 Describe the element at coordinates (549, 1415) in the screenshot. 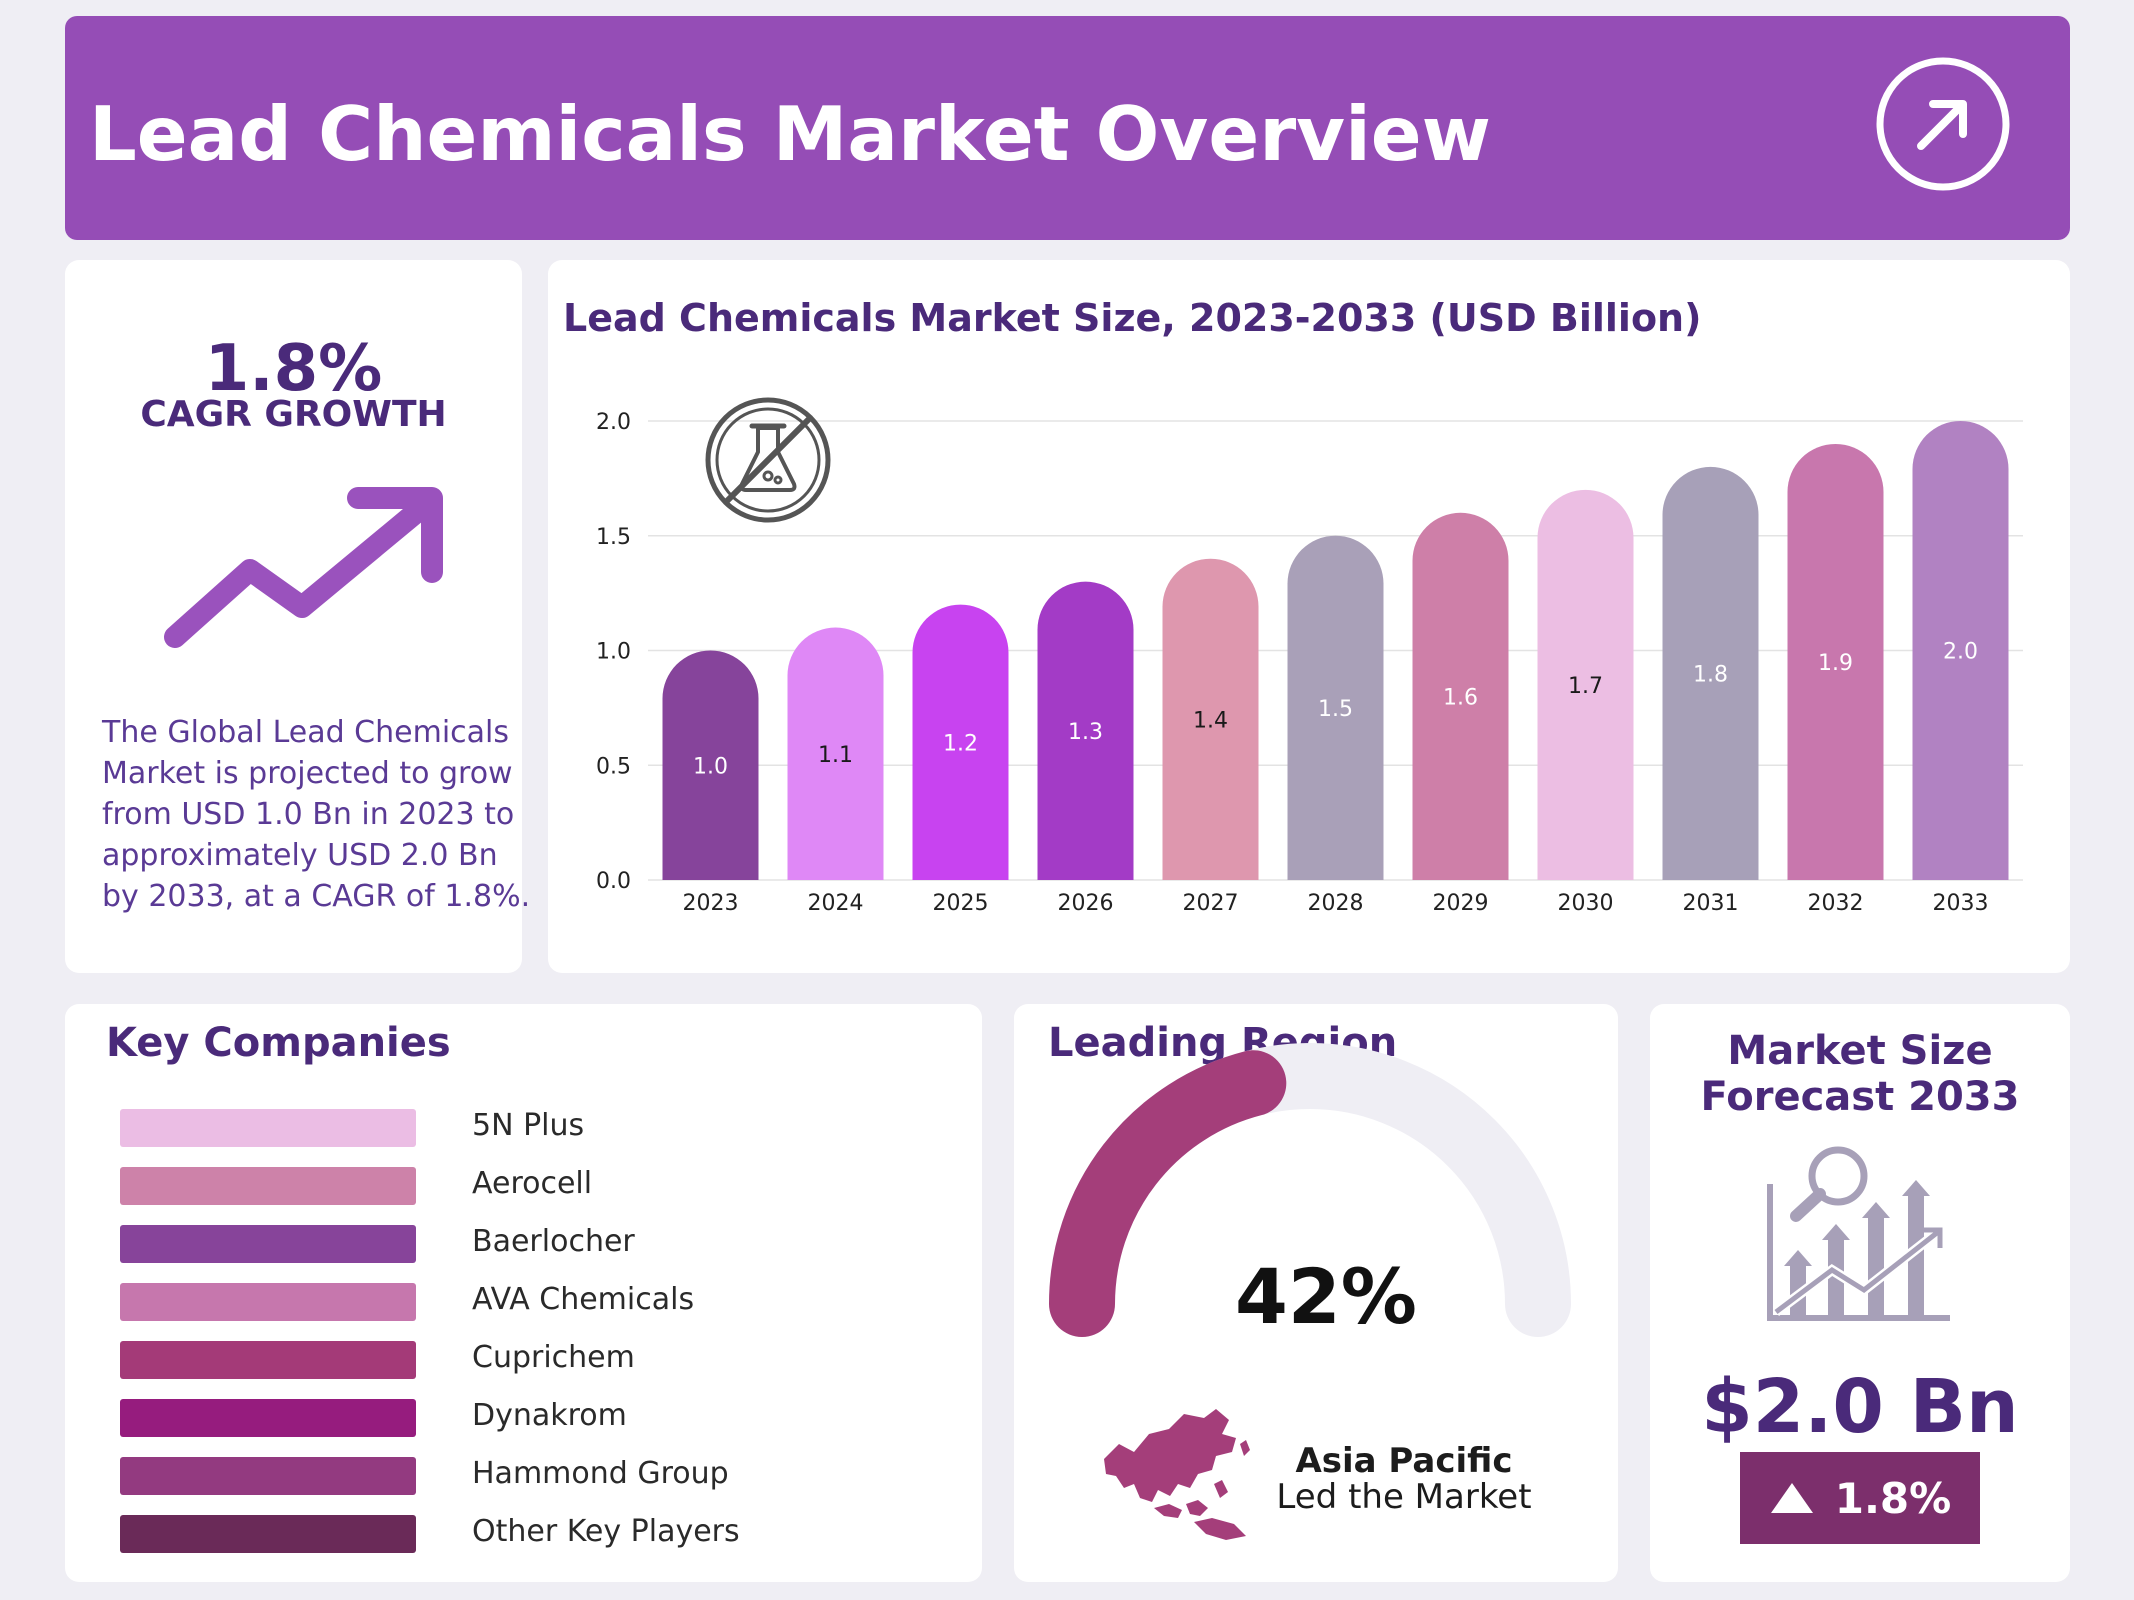

I see `company-name: Dynakrom` at that location.